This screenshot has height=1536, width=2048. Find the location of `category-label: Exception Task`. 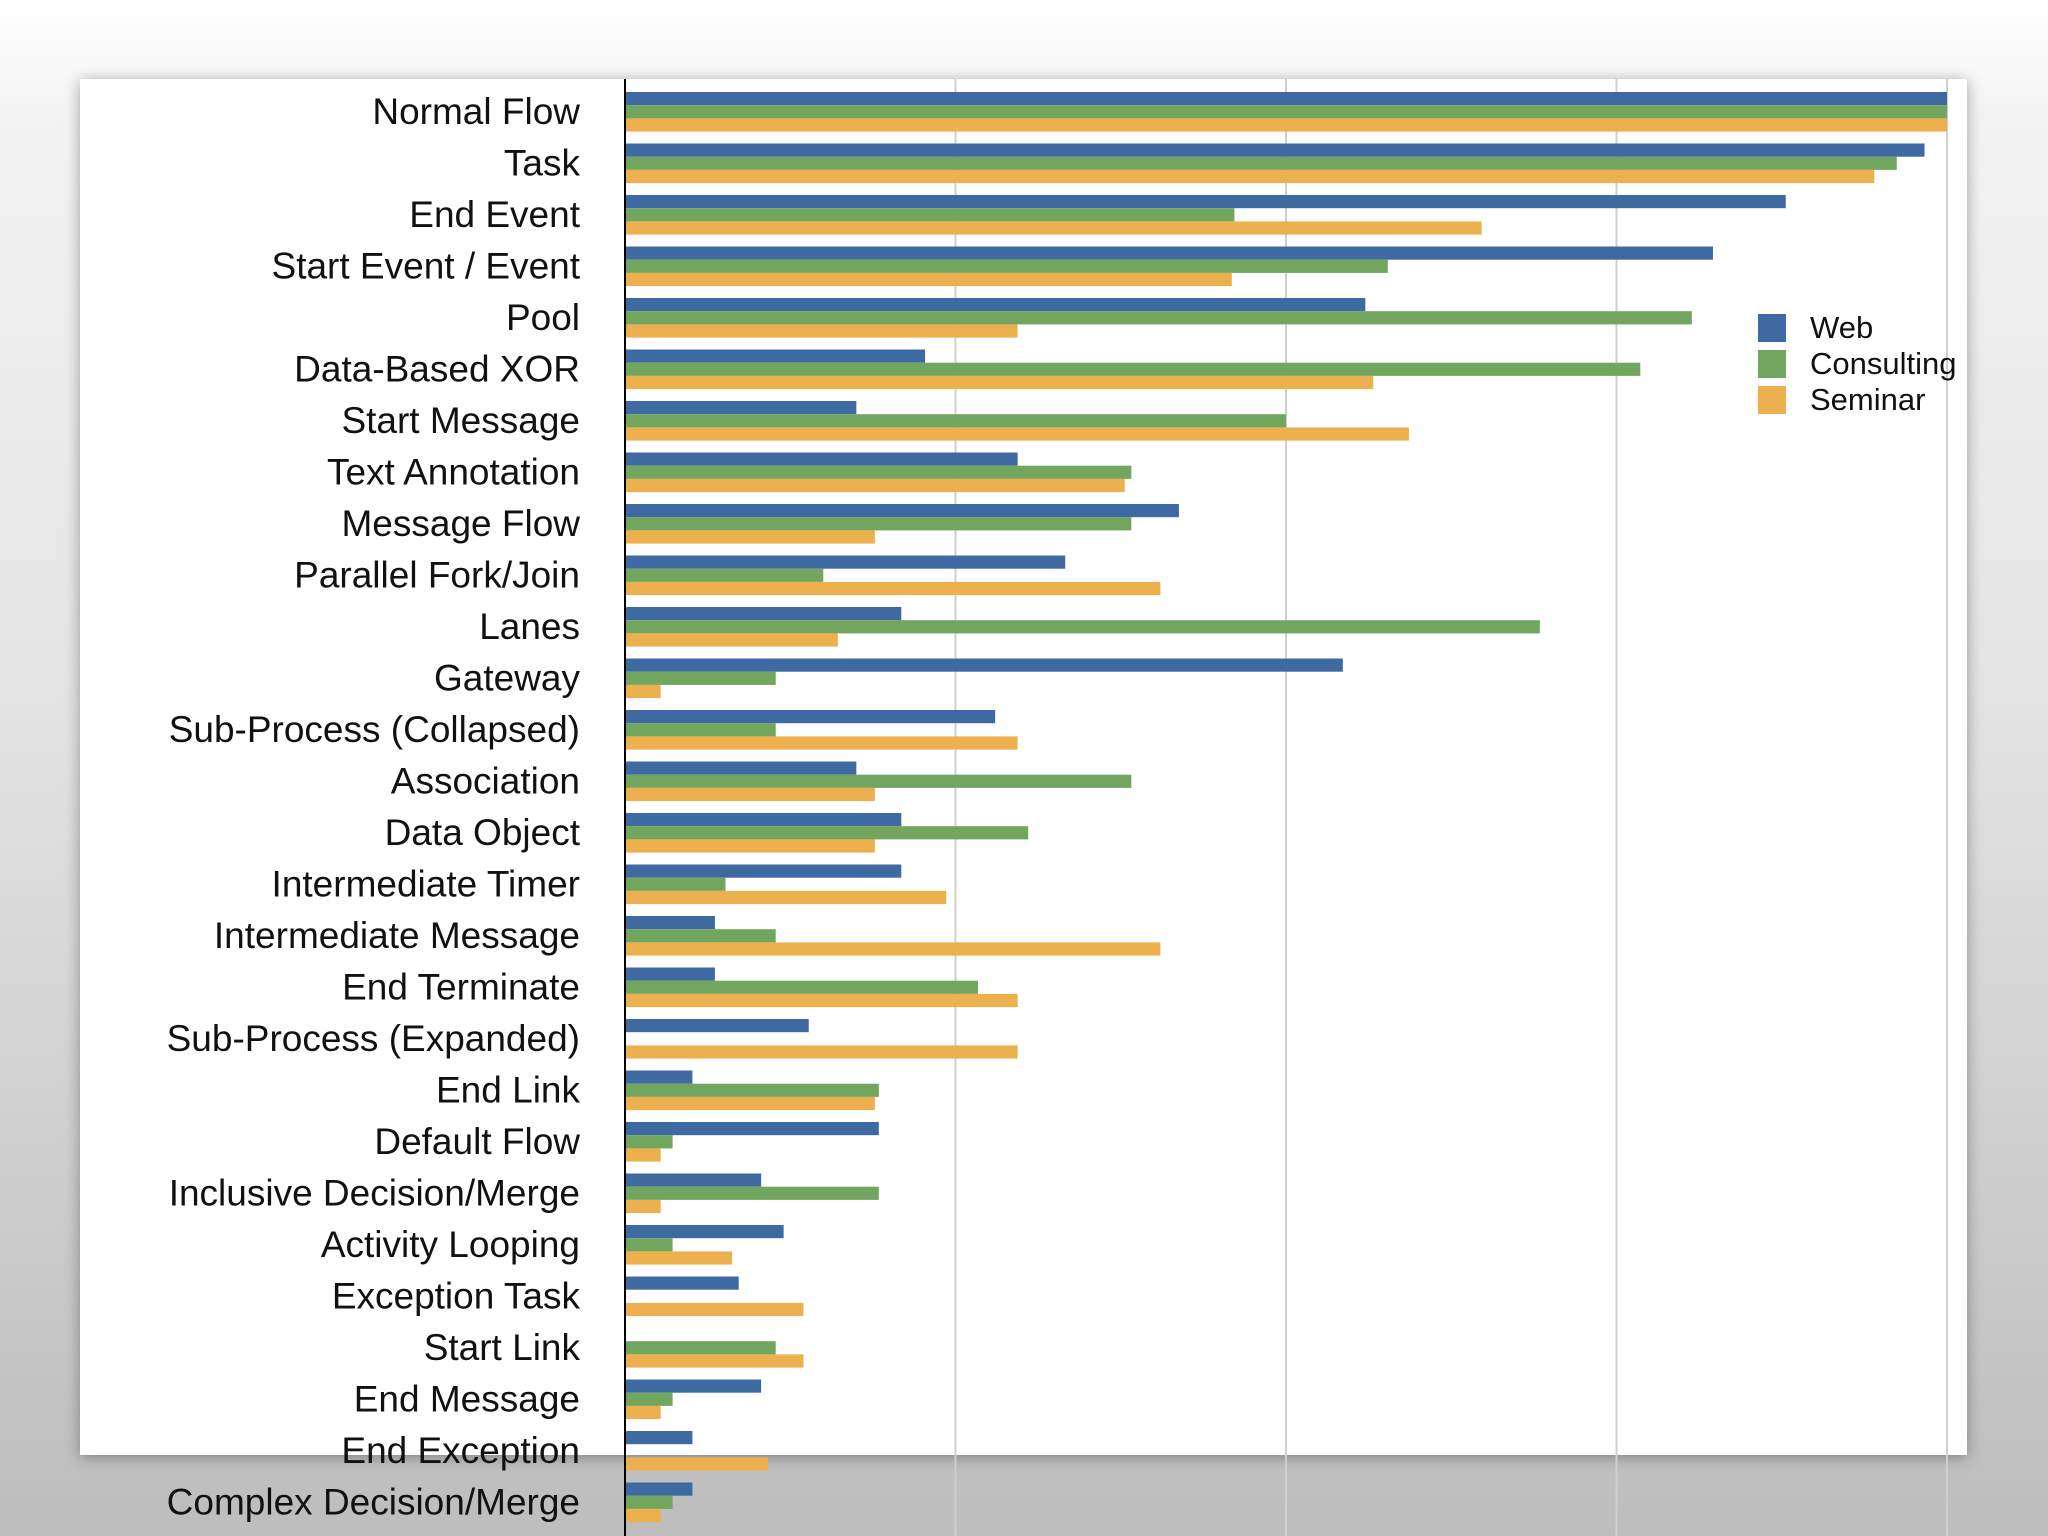

category-label: Exception Task is located at coordinates (456, 1295).